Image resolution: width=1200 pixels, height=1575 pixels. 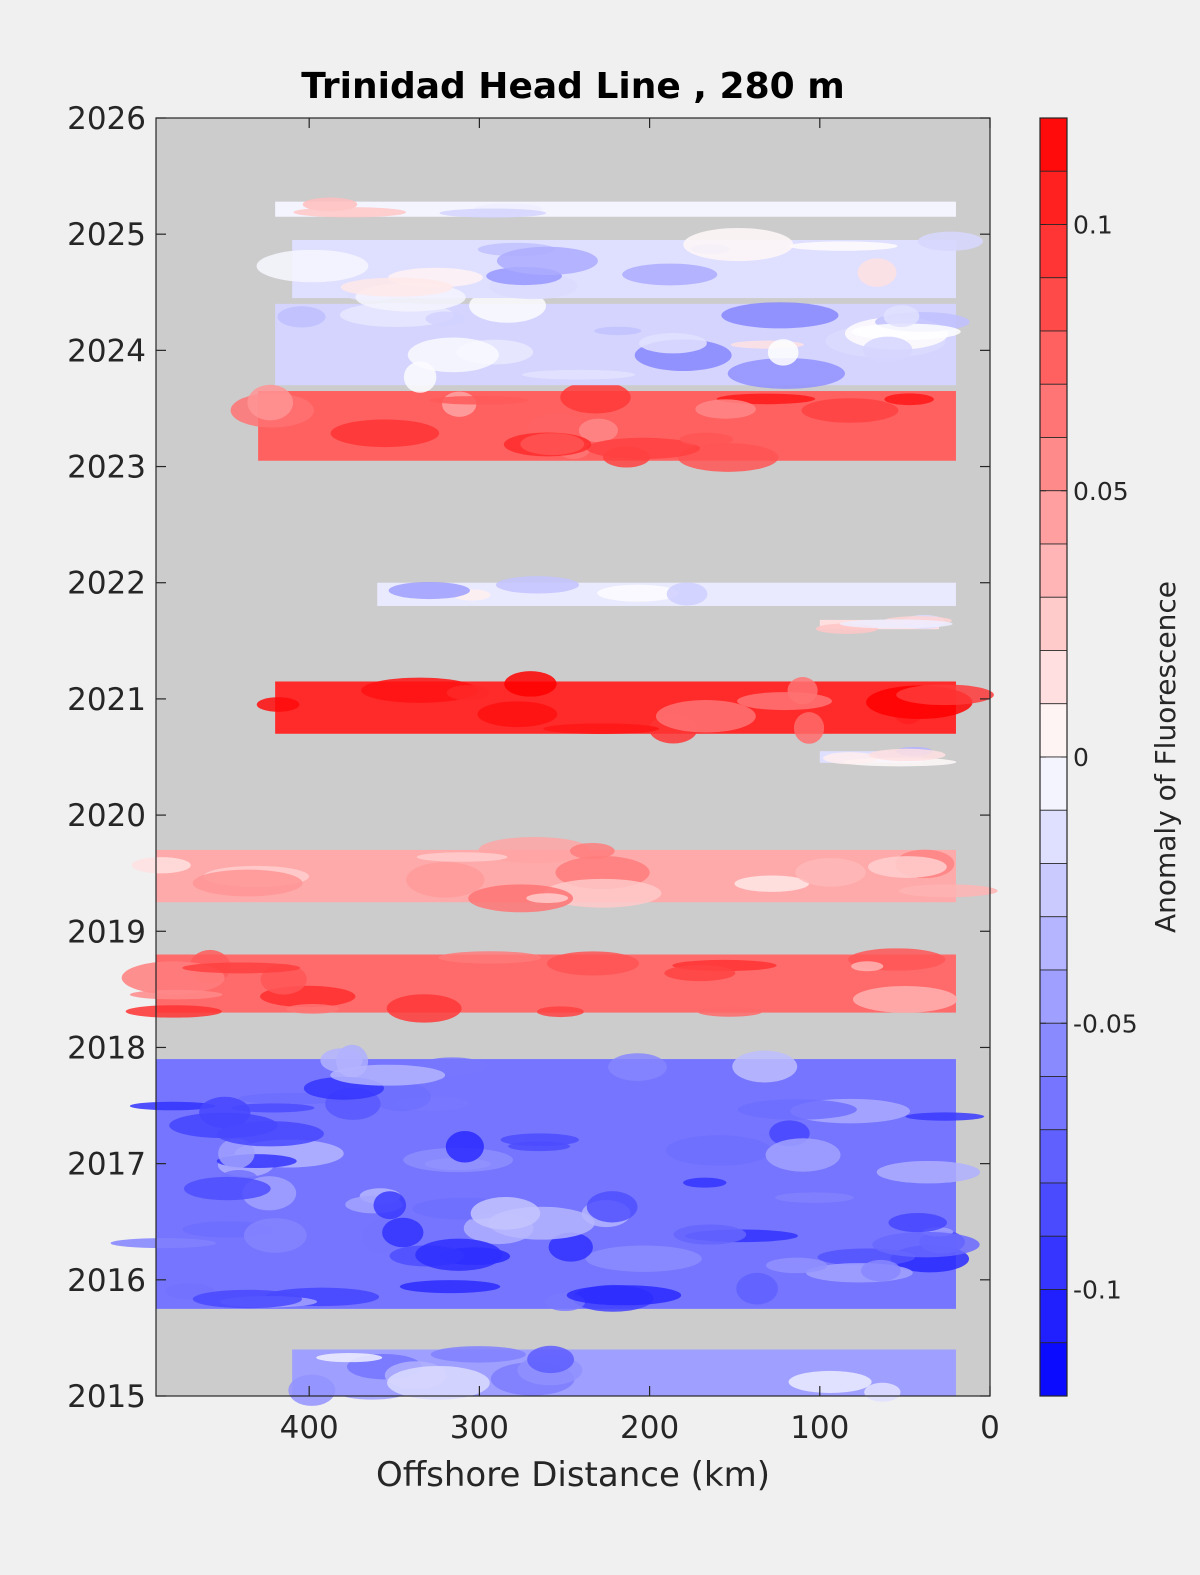 What do you see at coordinates (106, 700) in the screenshot?
I see `y-tick-label: 2021` at bounding box center [106, 700].